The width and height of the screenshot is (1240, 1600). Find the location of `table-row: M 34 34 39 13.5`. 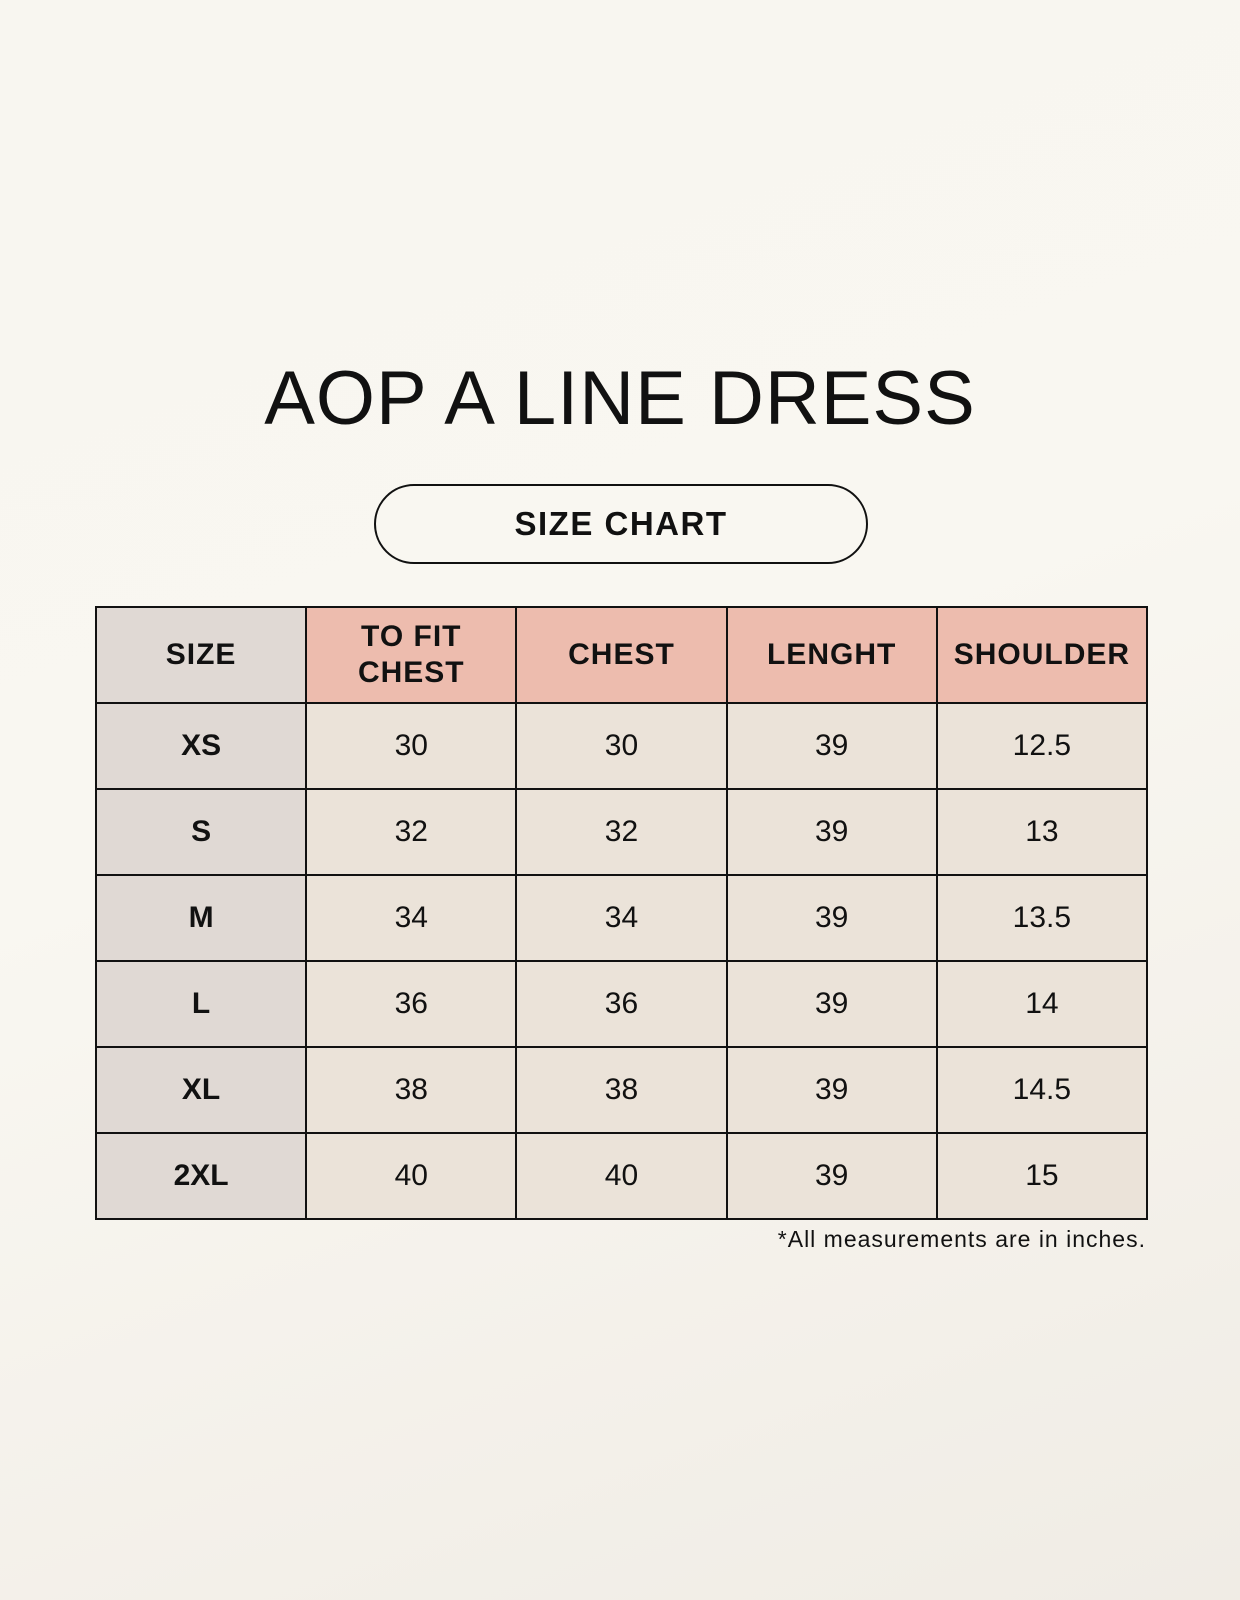

table-row: M 34 34 39 13.5 is located at coordinates (621, 918).